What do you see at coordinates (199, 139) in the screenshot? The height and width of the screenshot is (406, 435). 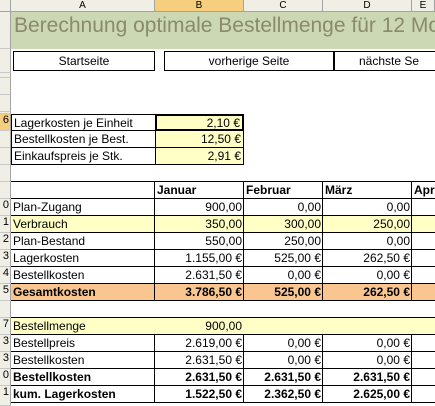 I see `param-value-order: 12,50 €` at bounding box center [199, 139].